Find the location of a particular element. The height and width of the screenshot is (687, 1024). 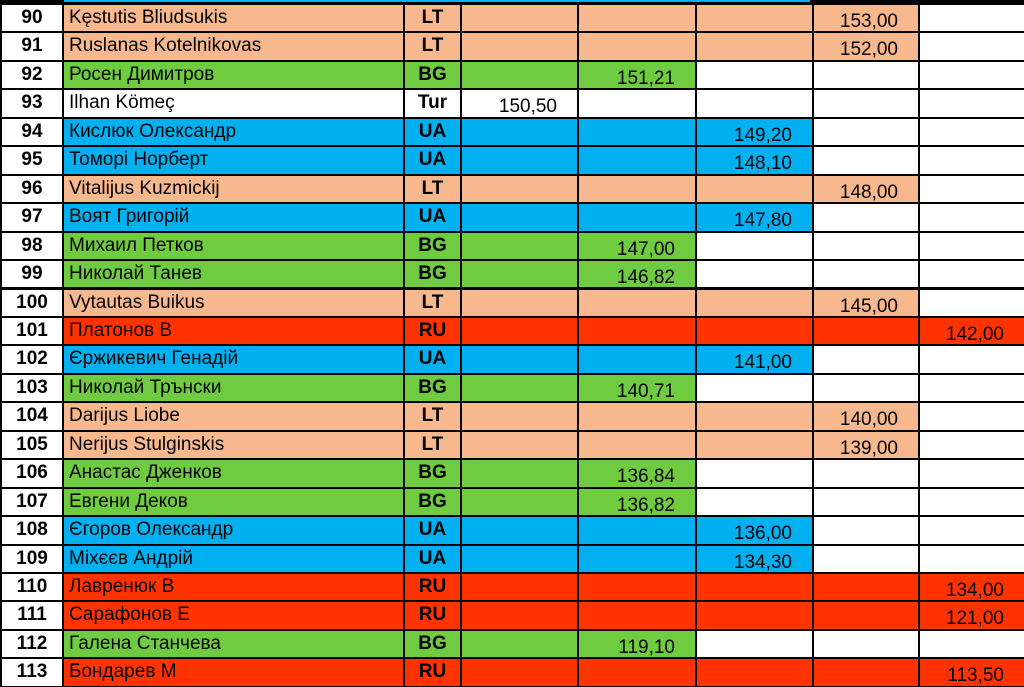

name-cell: Анастас Дженков is located at coordinates (233, 473).